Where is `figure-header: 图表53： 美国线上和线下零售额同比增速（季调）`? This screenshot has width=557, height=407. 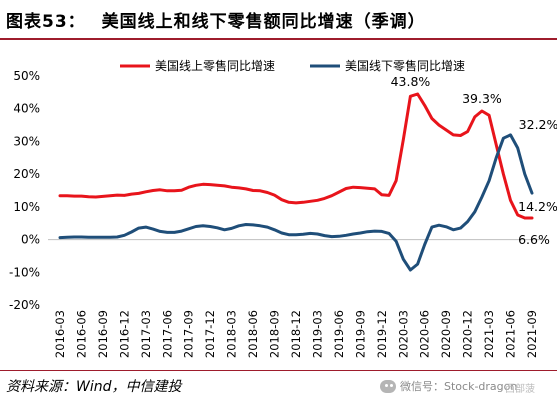
figure-header: 图表53： 美国线上和线下零售额同比增速（季调） is located at coordinates (278, 20).